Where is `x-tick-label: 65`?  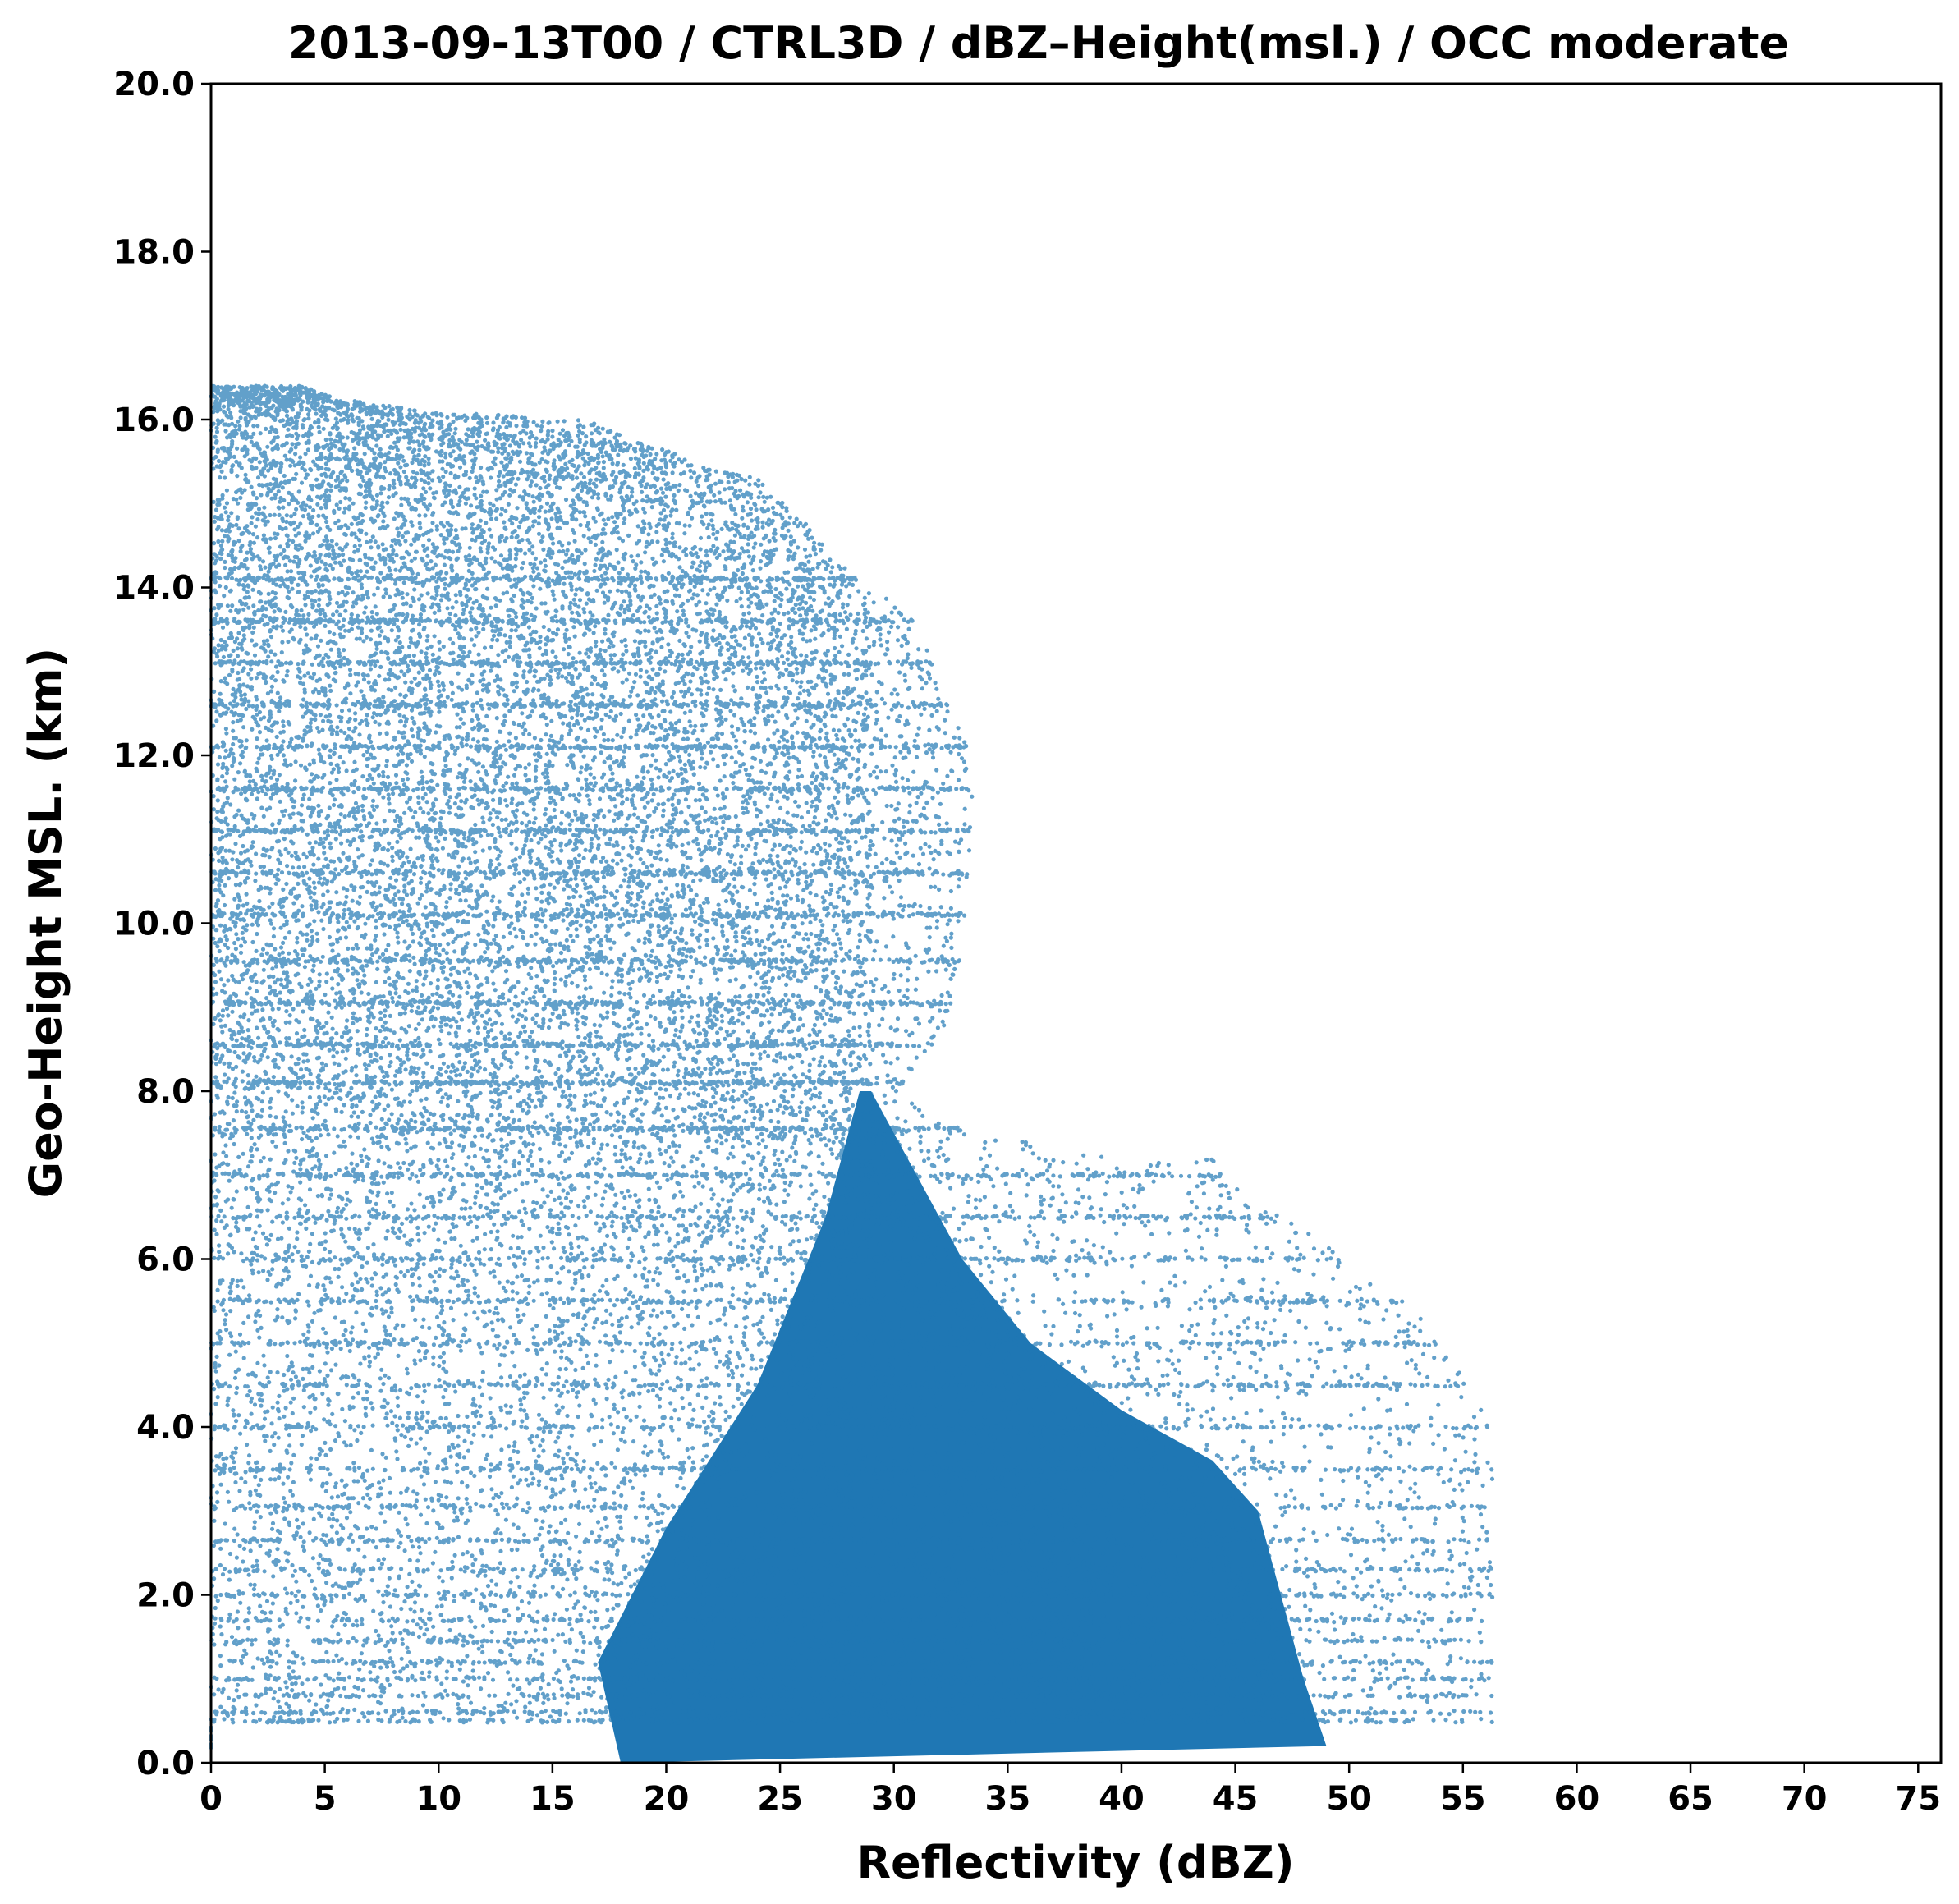 x-tick-label: 65 is located at coordinates (1691, 1799).